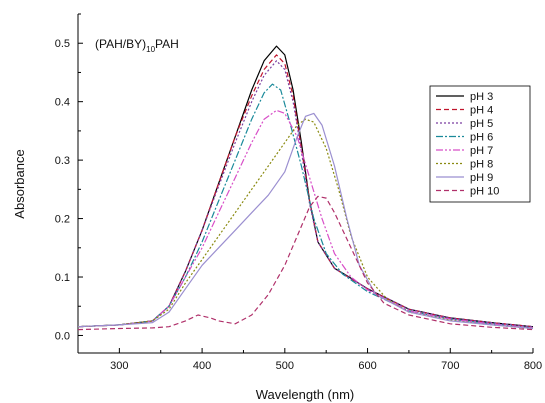 The width and height of the screenshot is (545, 403). I want to click on y-axis-title: Absorbance, so click(19, 183).